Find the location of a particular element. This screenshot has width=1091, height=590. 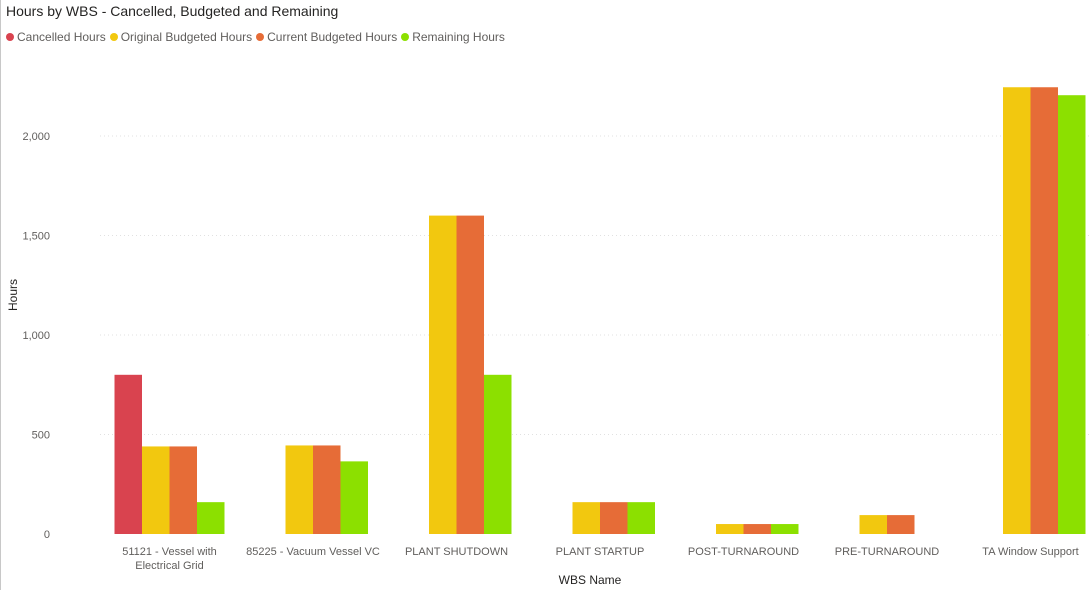

legend-label-0: Cancelled Hours is located at coordinates (61, 37).